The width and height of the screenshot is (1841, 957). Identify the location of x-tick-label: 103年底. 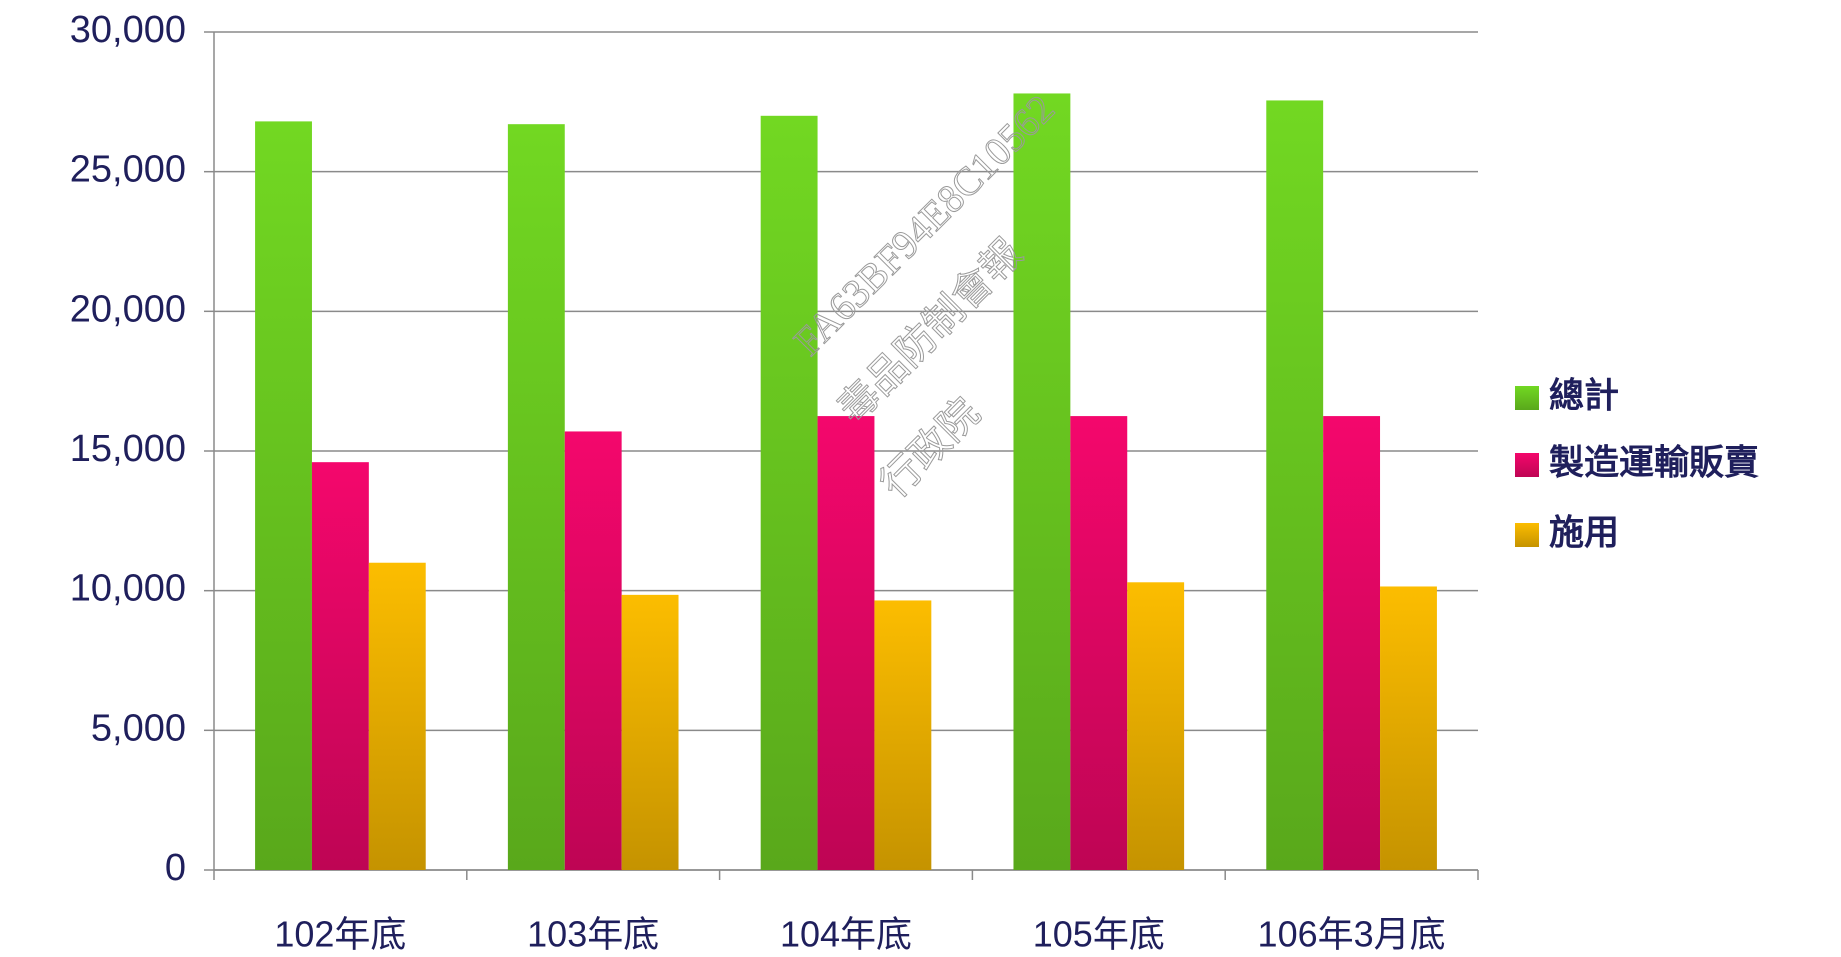
(593, 934).